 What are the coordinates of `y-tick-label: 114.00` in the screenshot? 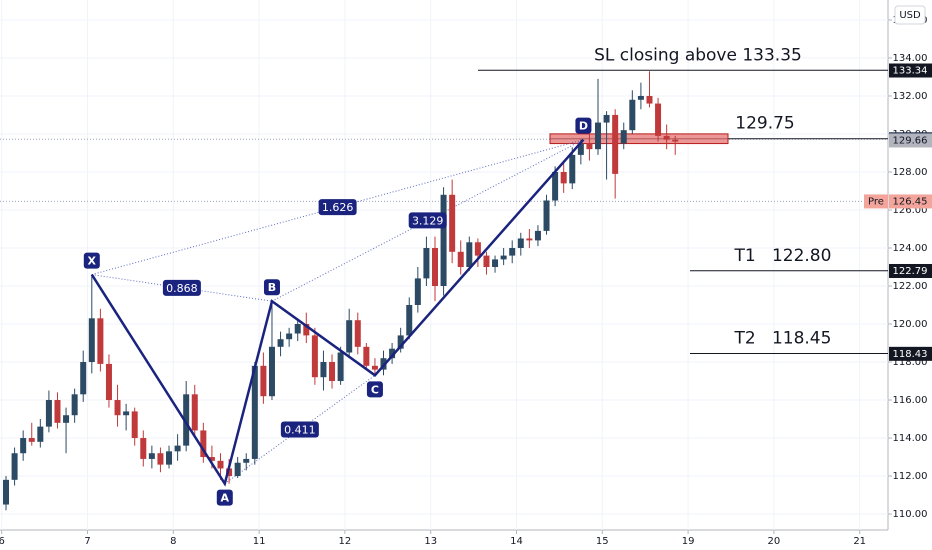 It's located at (910, 438).